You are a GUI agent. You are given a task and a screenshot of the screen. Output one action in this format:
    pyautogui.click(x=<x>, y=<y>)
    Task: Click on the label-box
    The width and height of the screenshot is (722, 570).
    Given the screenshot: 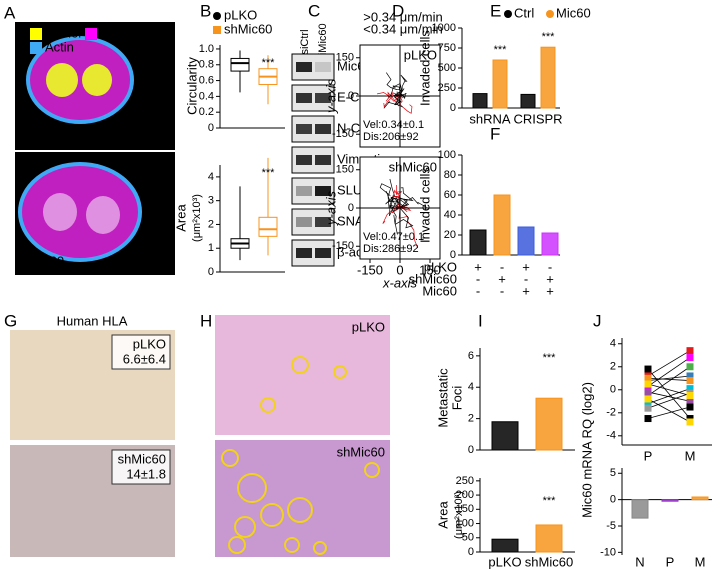 What is the action you would take?
    pyautogui.click(x=141, y=467)
    